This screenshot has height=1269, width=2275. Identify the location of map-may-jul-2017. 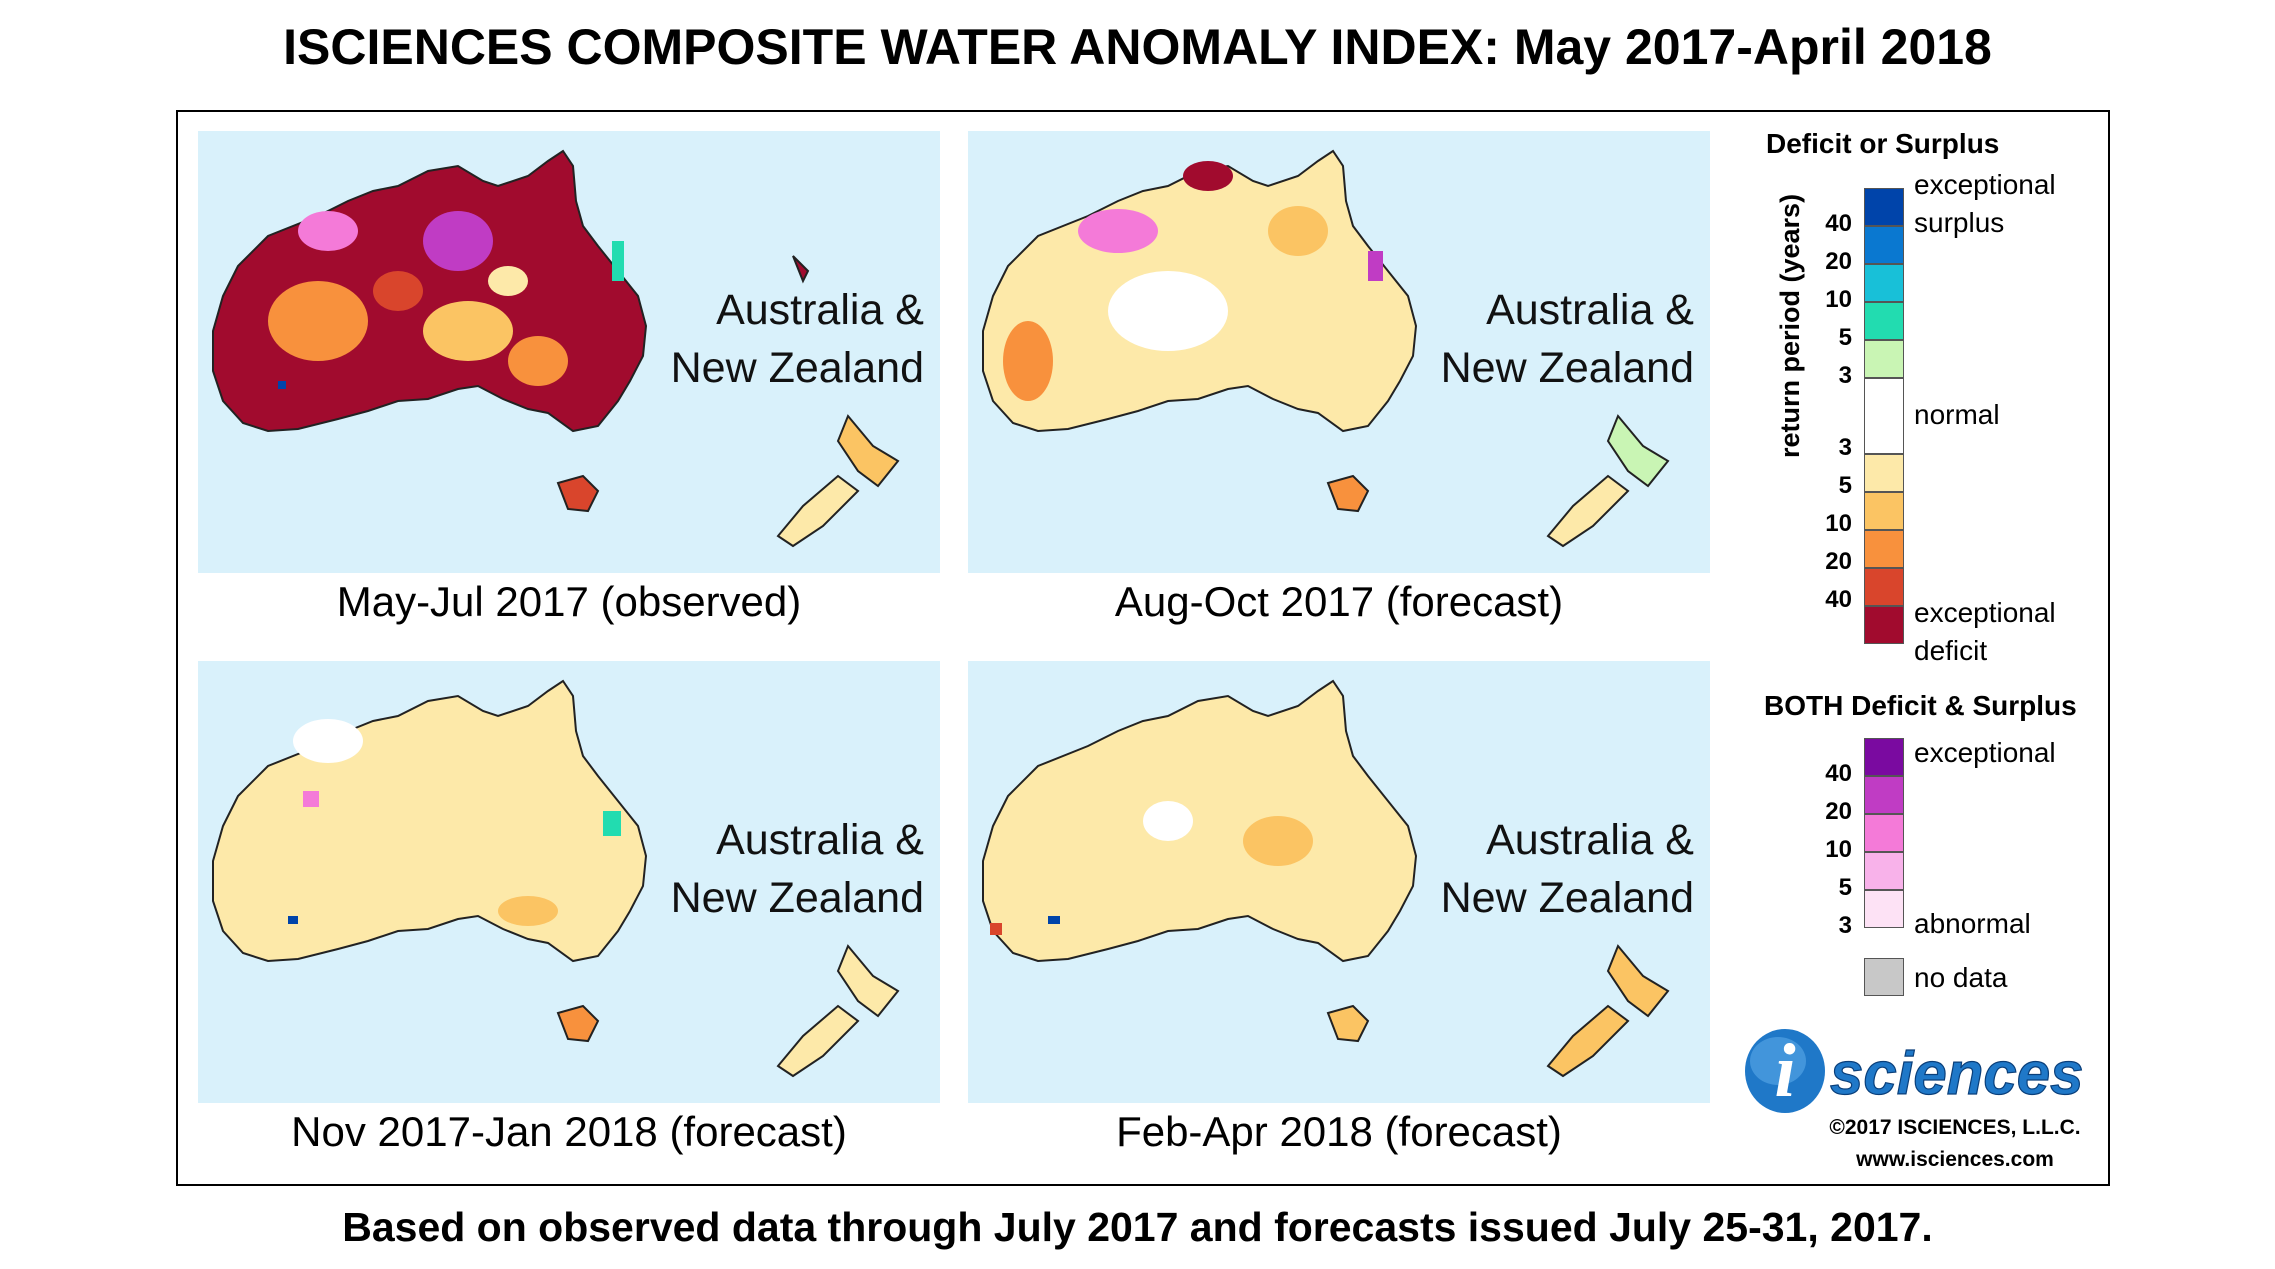
(569, 352).